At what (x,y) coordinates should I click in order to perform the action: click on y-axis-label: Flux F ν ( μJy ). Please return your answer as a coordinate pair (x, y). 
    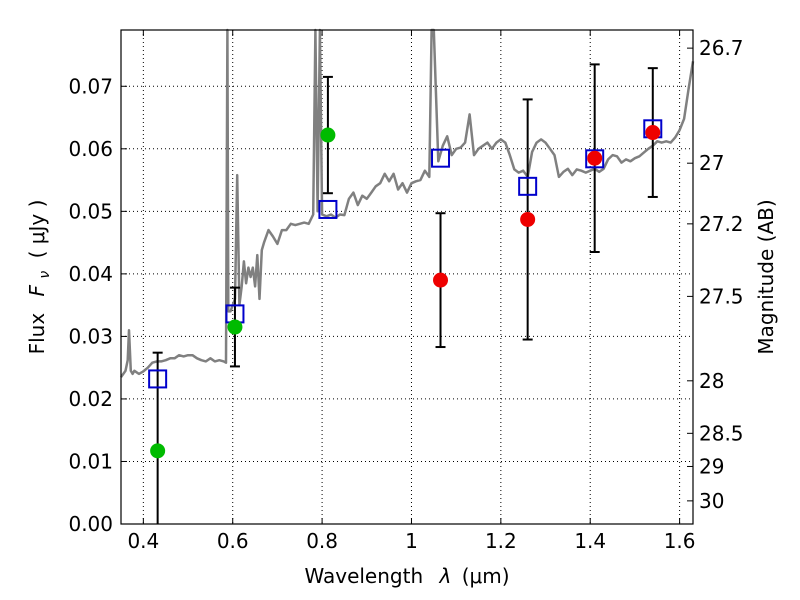
    Looking at the image, I should click on (39, 277).